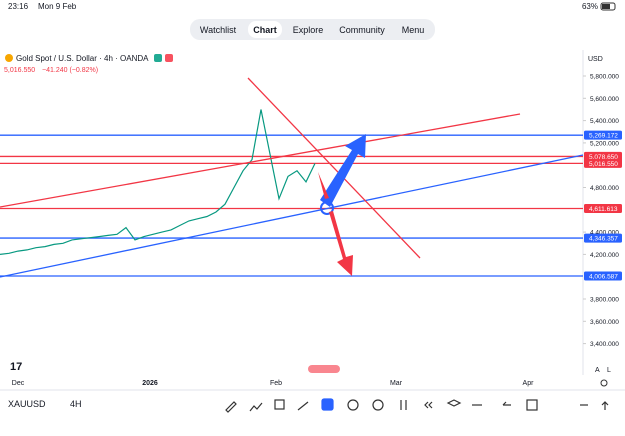 The image size is (625, 436). I want to click on price-tick-label: 4,800.000, so click(604, 188).